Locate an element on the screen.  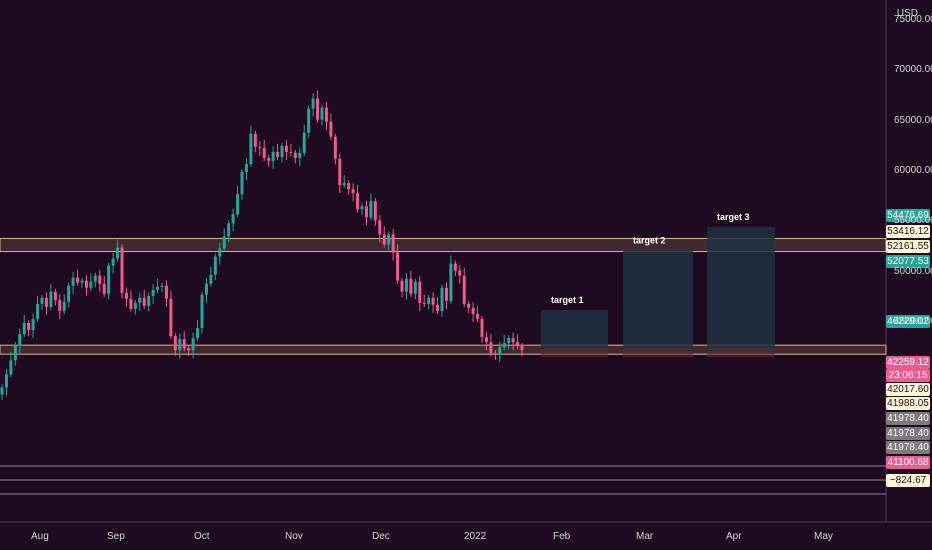
price-tag: 53416.12 is located at coordinates (908, 231).